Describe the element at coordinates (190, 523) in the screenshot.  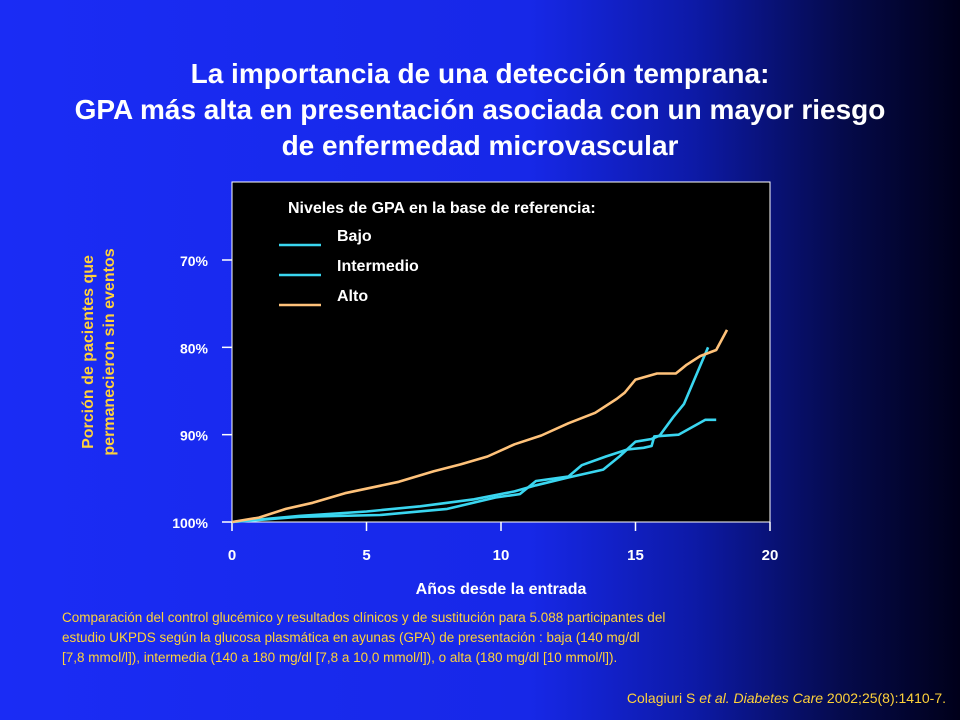
I see `y-tick-label: 100%` at that location.